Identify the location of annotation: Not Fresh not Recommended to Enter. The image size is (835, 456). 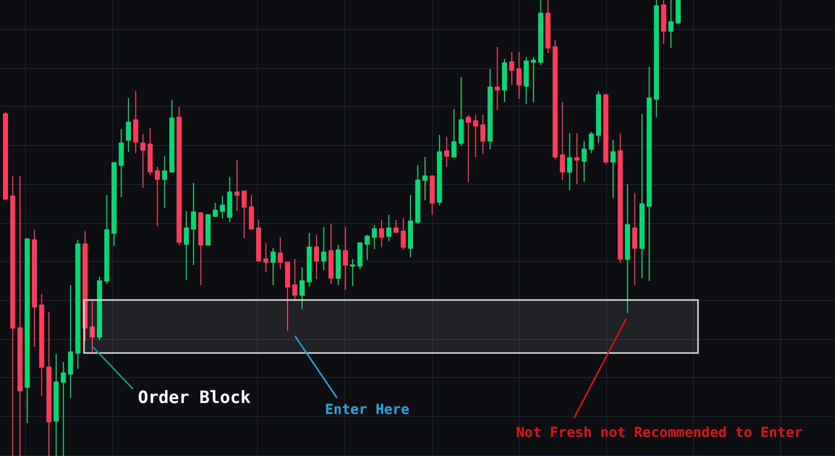
(659, 433).